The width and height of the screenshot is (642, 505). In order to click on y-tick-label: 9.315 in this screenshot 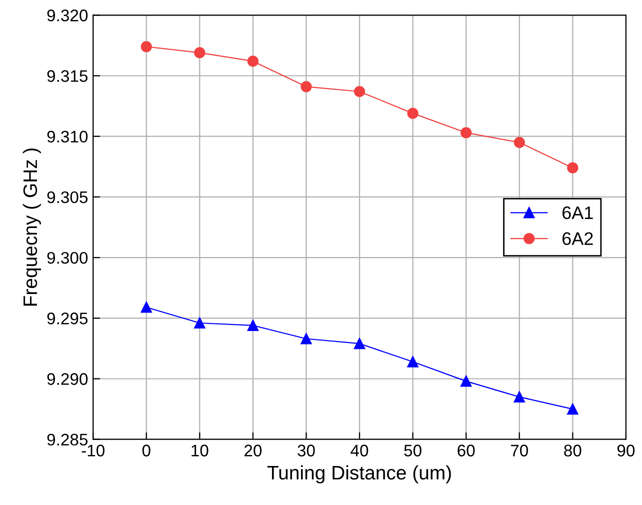, I will do `click(67, 76)`.